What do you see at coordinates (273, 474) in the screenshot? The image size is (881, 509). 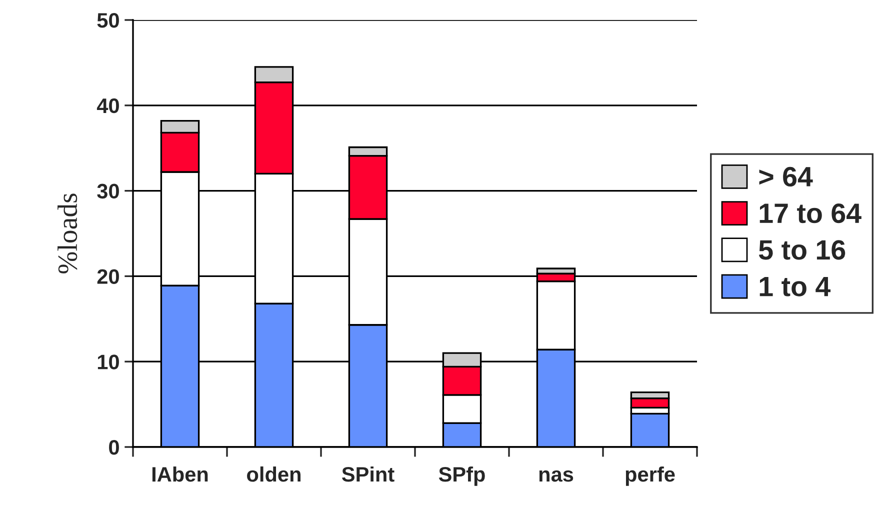 I see `x-tick-label: olden` at bounding box center [273, 474].